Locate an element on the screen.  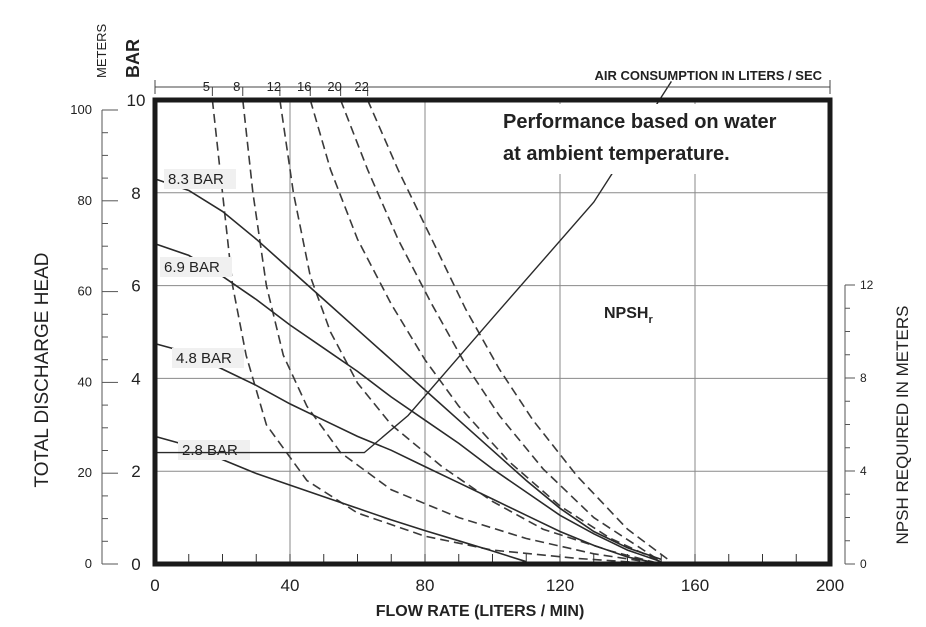
pressure-label: 2.8 BAR is located at coordinates (210, 450).